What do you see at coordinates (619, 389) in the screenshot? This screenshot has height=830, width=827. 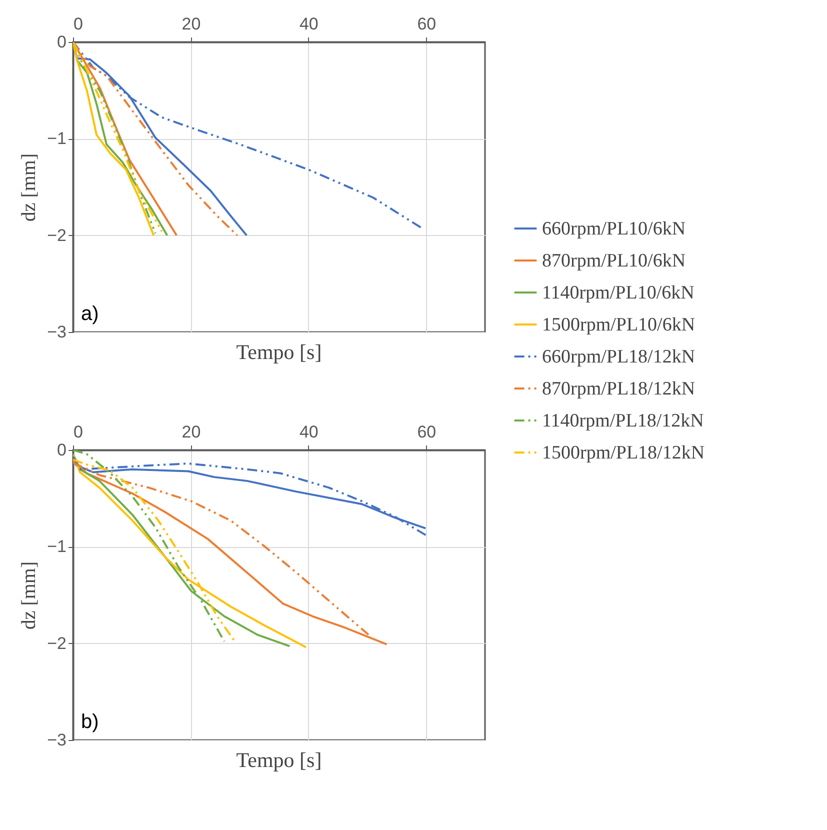 I see `legend-label: 870rpm/PL18/12kN` at bounding box center [619, 389].